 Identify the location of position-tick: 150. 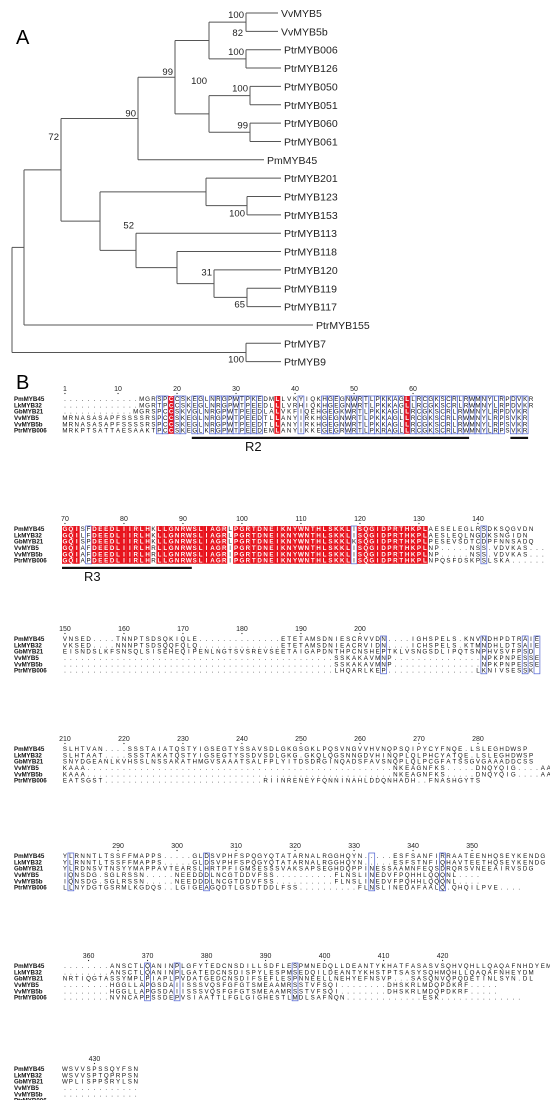
(65, 629).